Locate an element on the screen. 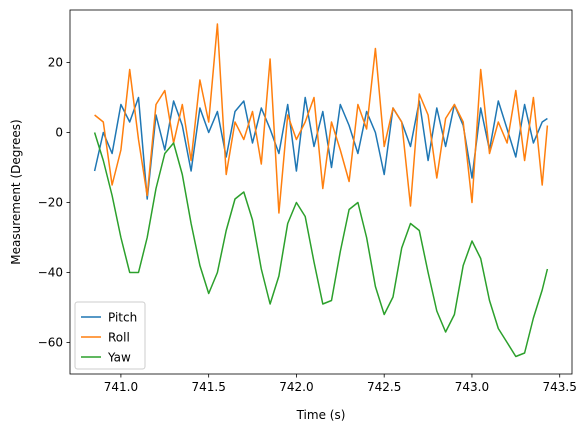  y-tick-label: −60 is located at coordinates (50, 343).